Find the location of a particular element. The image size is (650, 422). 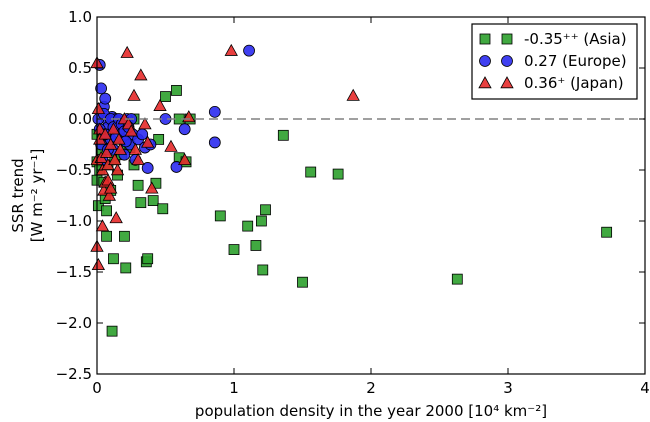

legend-label-asia: -0.35⁺⁺ (Asia) is located at coordinates (575, 39).